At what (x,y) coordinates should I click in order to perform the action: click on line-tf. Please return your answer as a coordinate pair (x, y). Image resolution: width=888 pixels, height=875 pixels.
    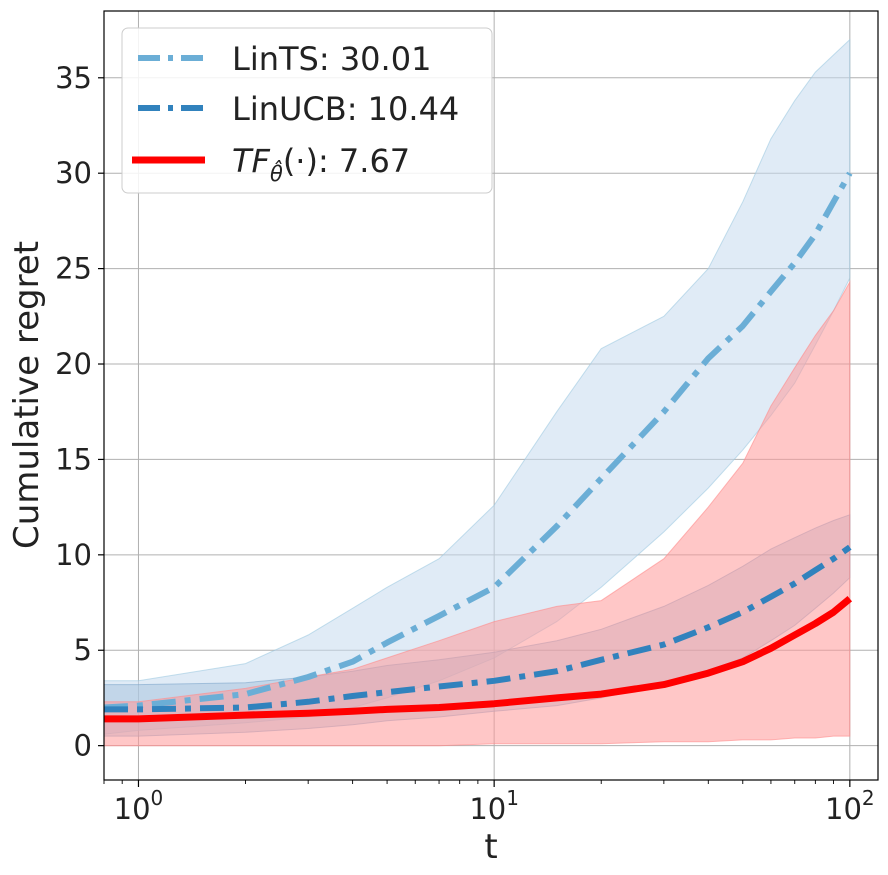
    Looking at the image, I should click on (478, 659).